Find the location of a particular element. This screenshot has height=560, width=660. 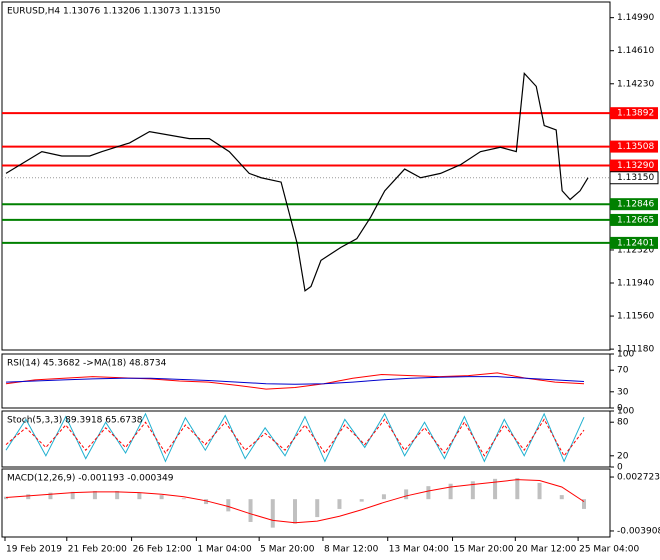

last-price-label: 1.13150 is located at coordinates (635, 178).